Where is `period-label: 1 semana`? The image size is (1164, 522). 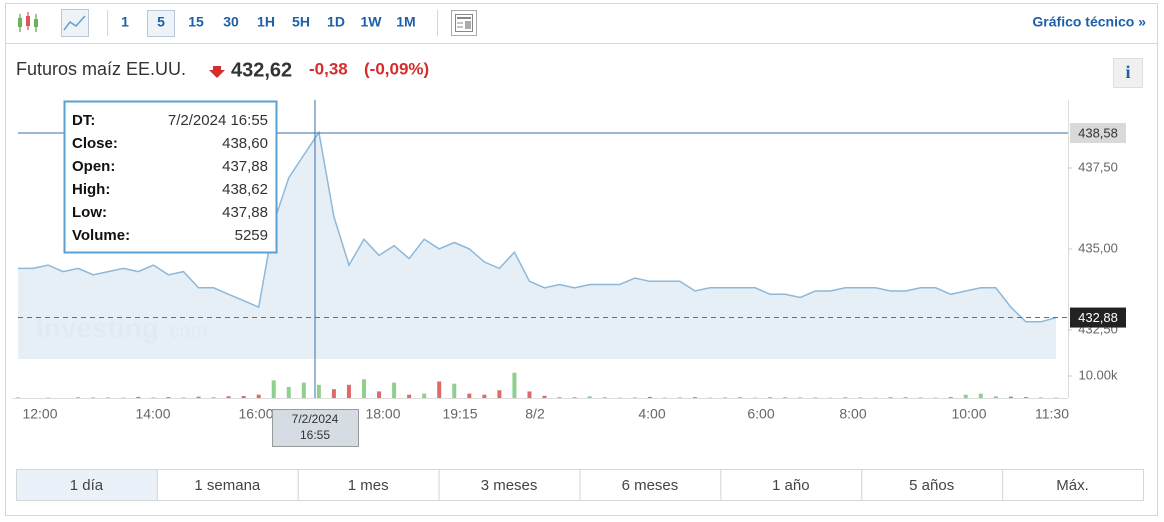 period-label: 1 semana is located at coordinates (227, 485).